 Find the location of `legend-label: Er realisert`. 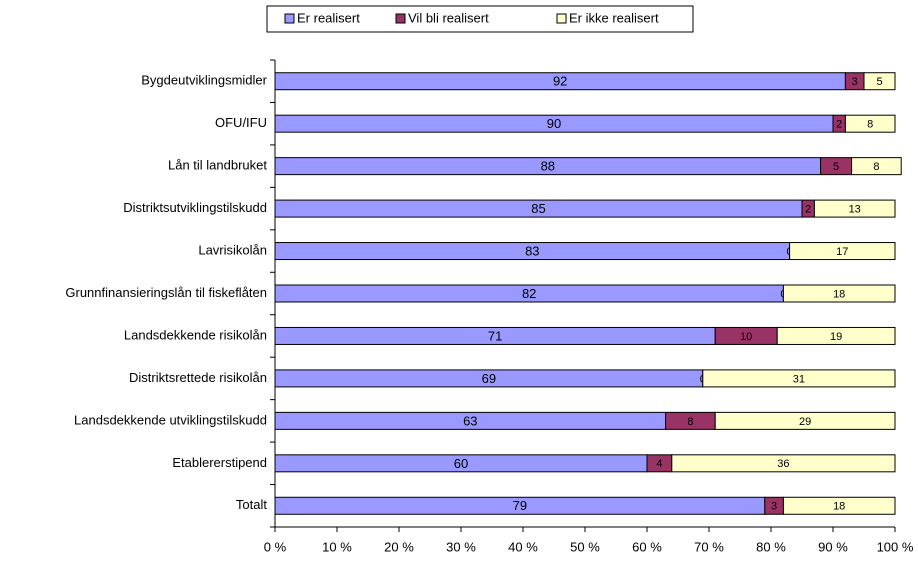

legend-label: Er realisert is located at coordinates (328, 17).